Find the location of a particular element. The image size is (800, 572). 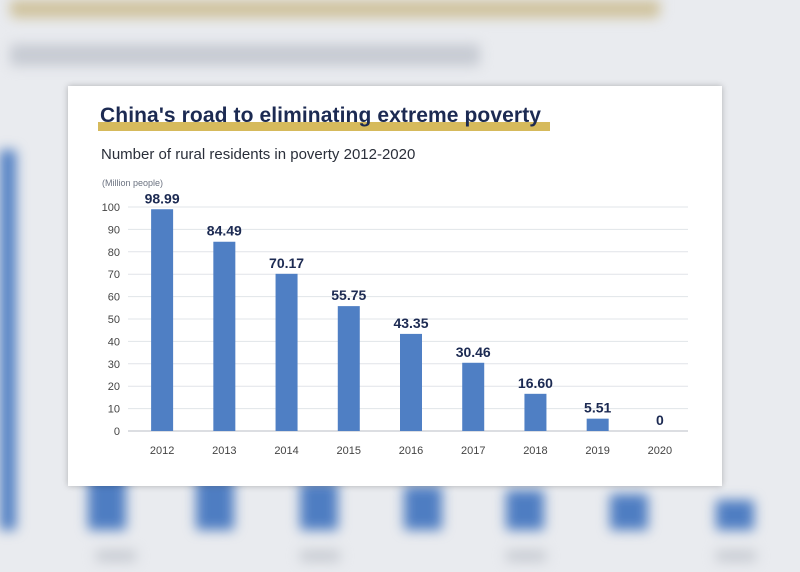

y-tick-label: 20 is located at coordinates (114, 387).